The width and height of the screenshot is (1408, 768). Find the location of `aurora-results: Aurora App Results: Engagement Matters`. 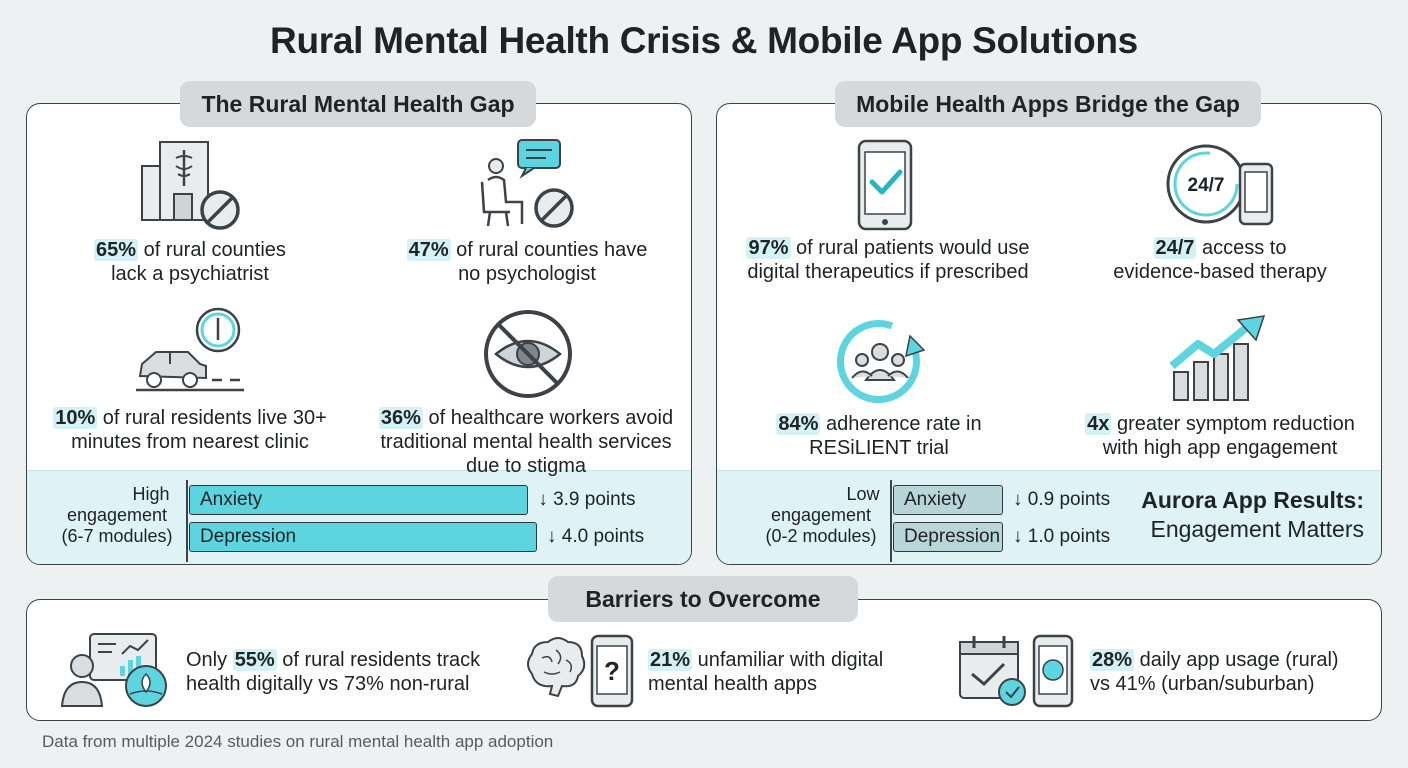

aurora-results: Aurora App Results: Engagement Matters is located at coordinates (1242, 515).